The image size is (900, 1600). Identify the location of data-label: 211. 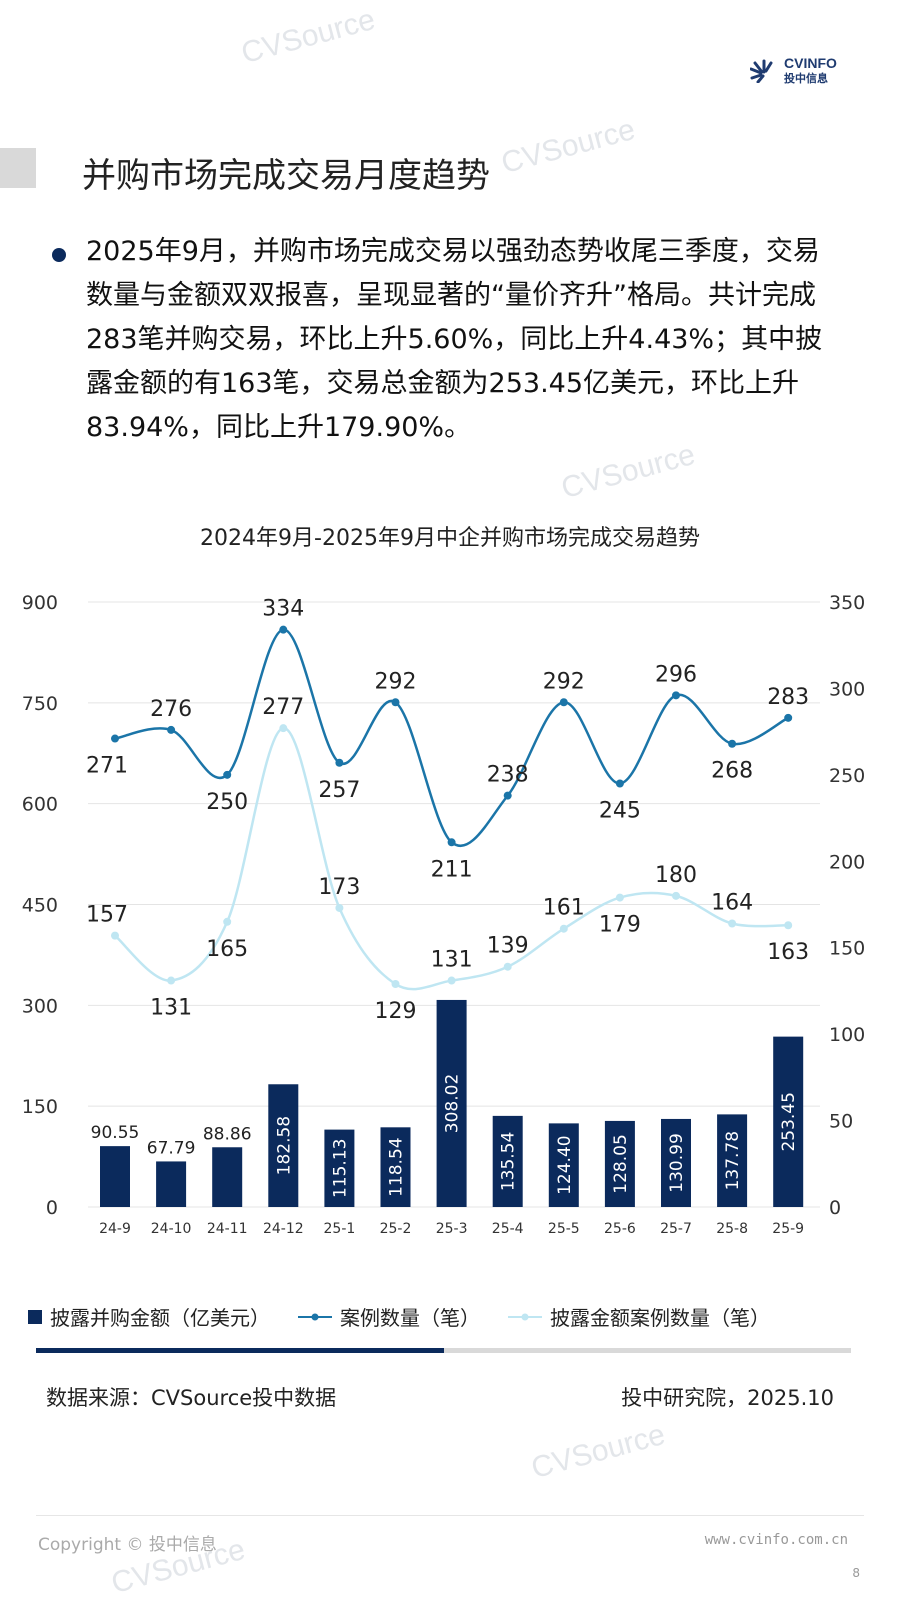
(452, 869).